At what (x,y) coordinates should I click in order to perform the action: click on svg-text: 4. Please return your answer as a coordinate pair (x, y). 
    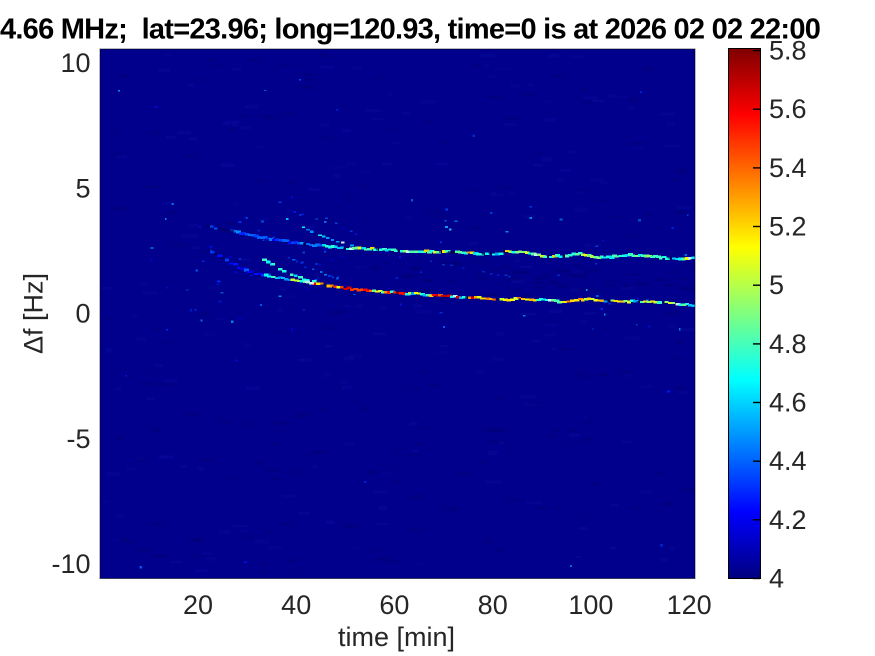
    Looking at the image, I should click on (776, 579).